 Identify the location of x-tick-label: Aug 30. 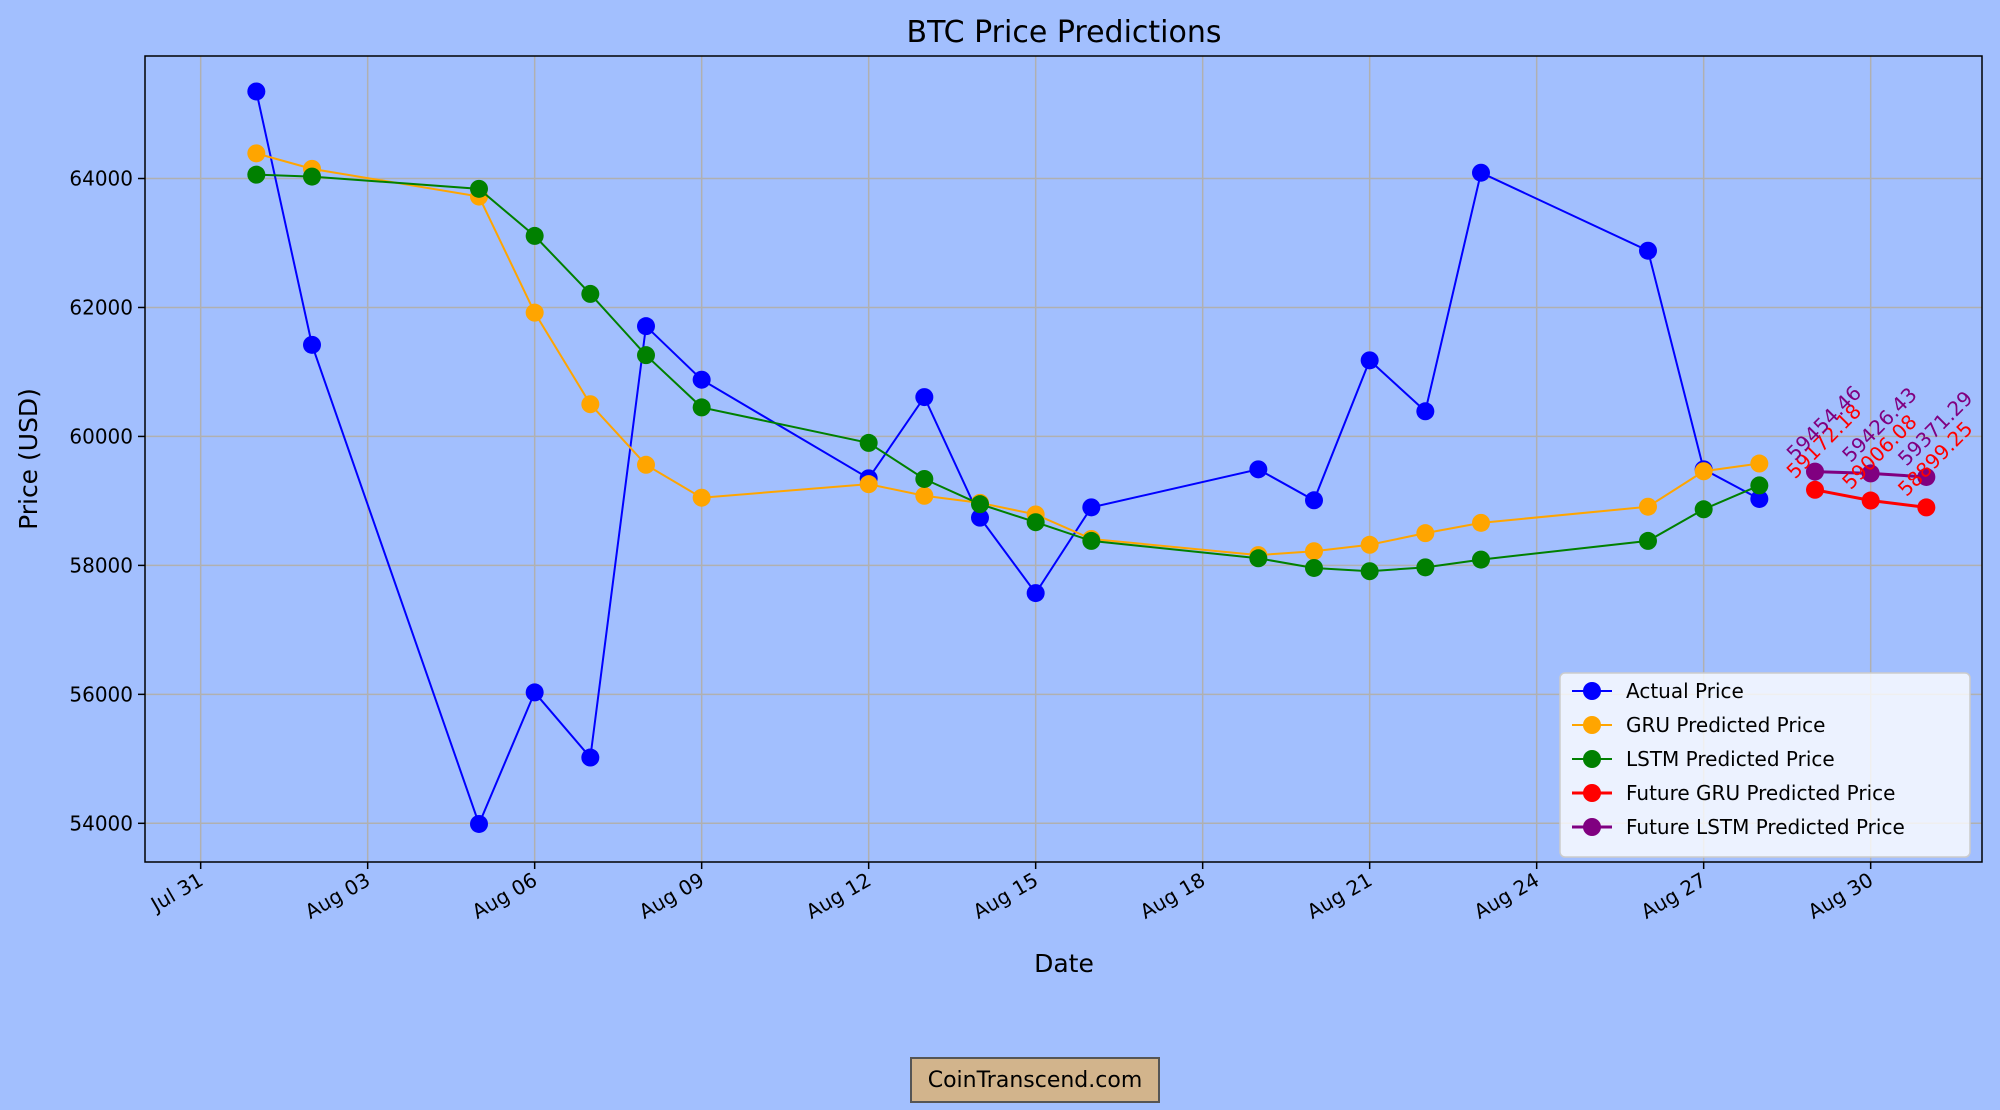
(1840, 896).